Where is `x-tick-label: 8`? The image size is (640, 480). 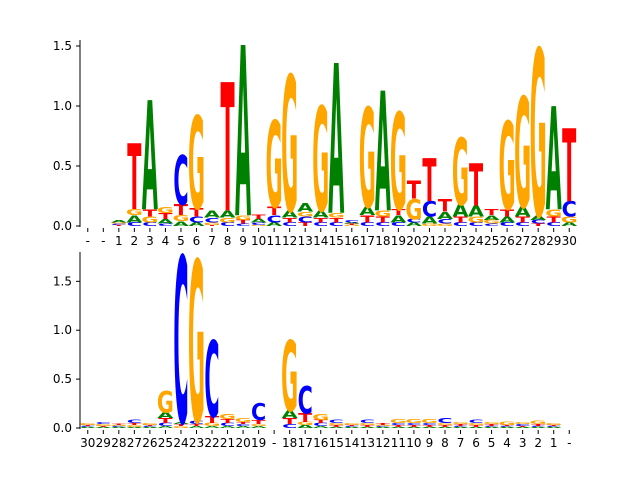
x-tick-label: 8 is located at coordinates (228, 241).